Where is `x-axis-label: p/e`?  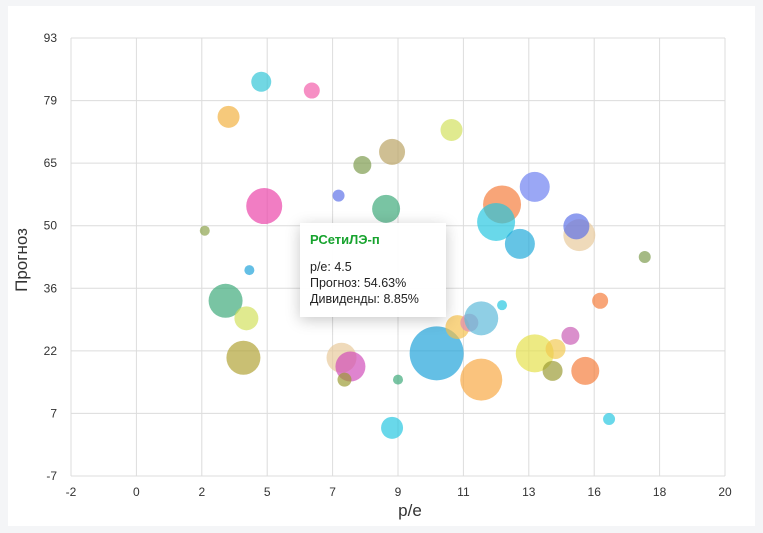 x-axis-label: p/e is located at coordinates (410, 510).